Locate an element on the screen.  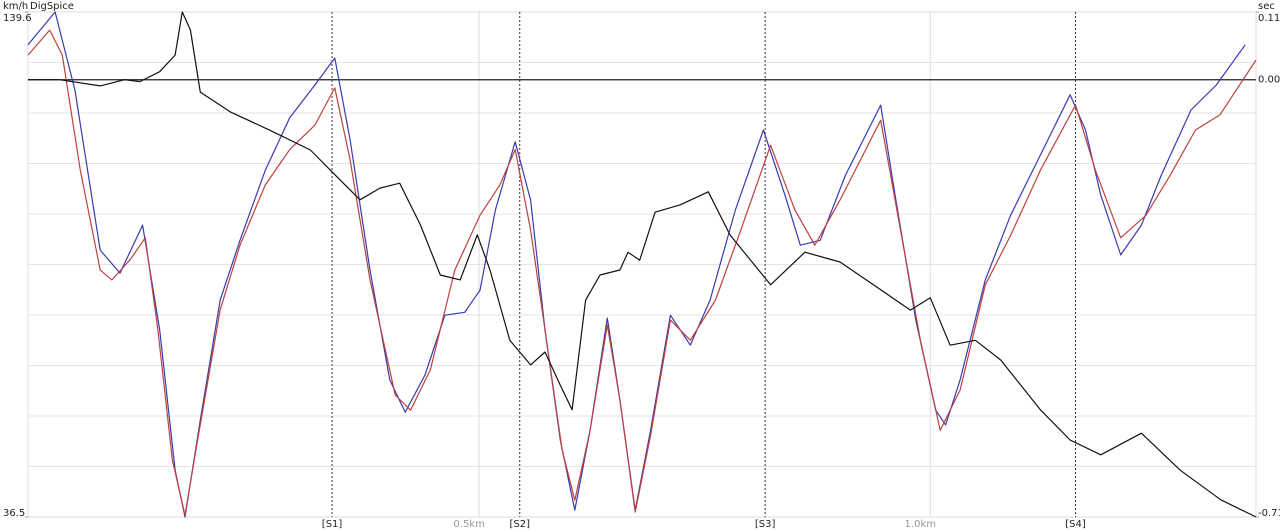
y-axis-label: km/h is located at coordinates (15, 6).